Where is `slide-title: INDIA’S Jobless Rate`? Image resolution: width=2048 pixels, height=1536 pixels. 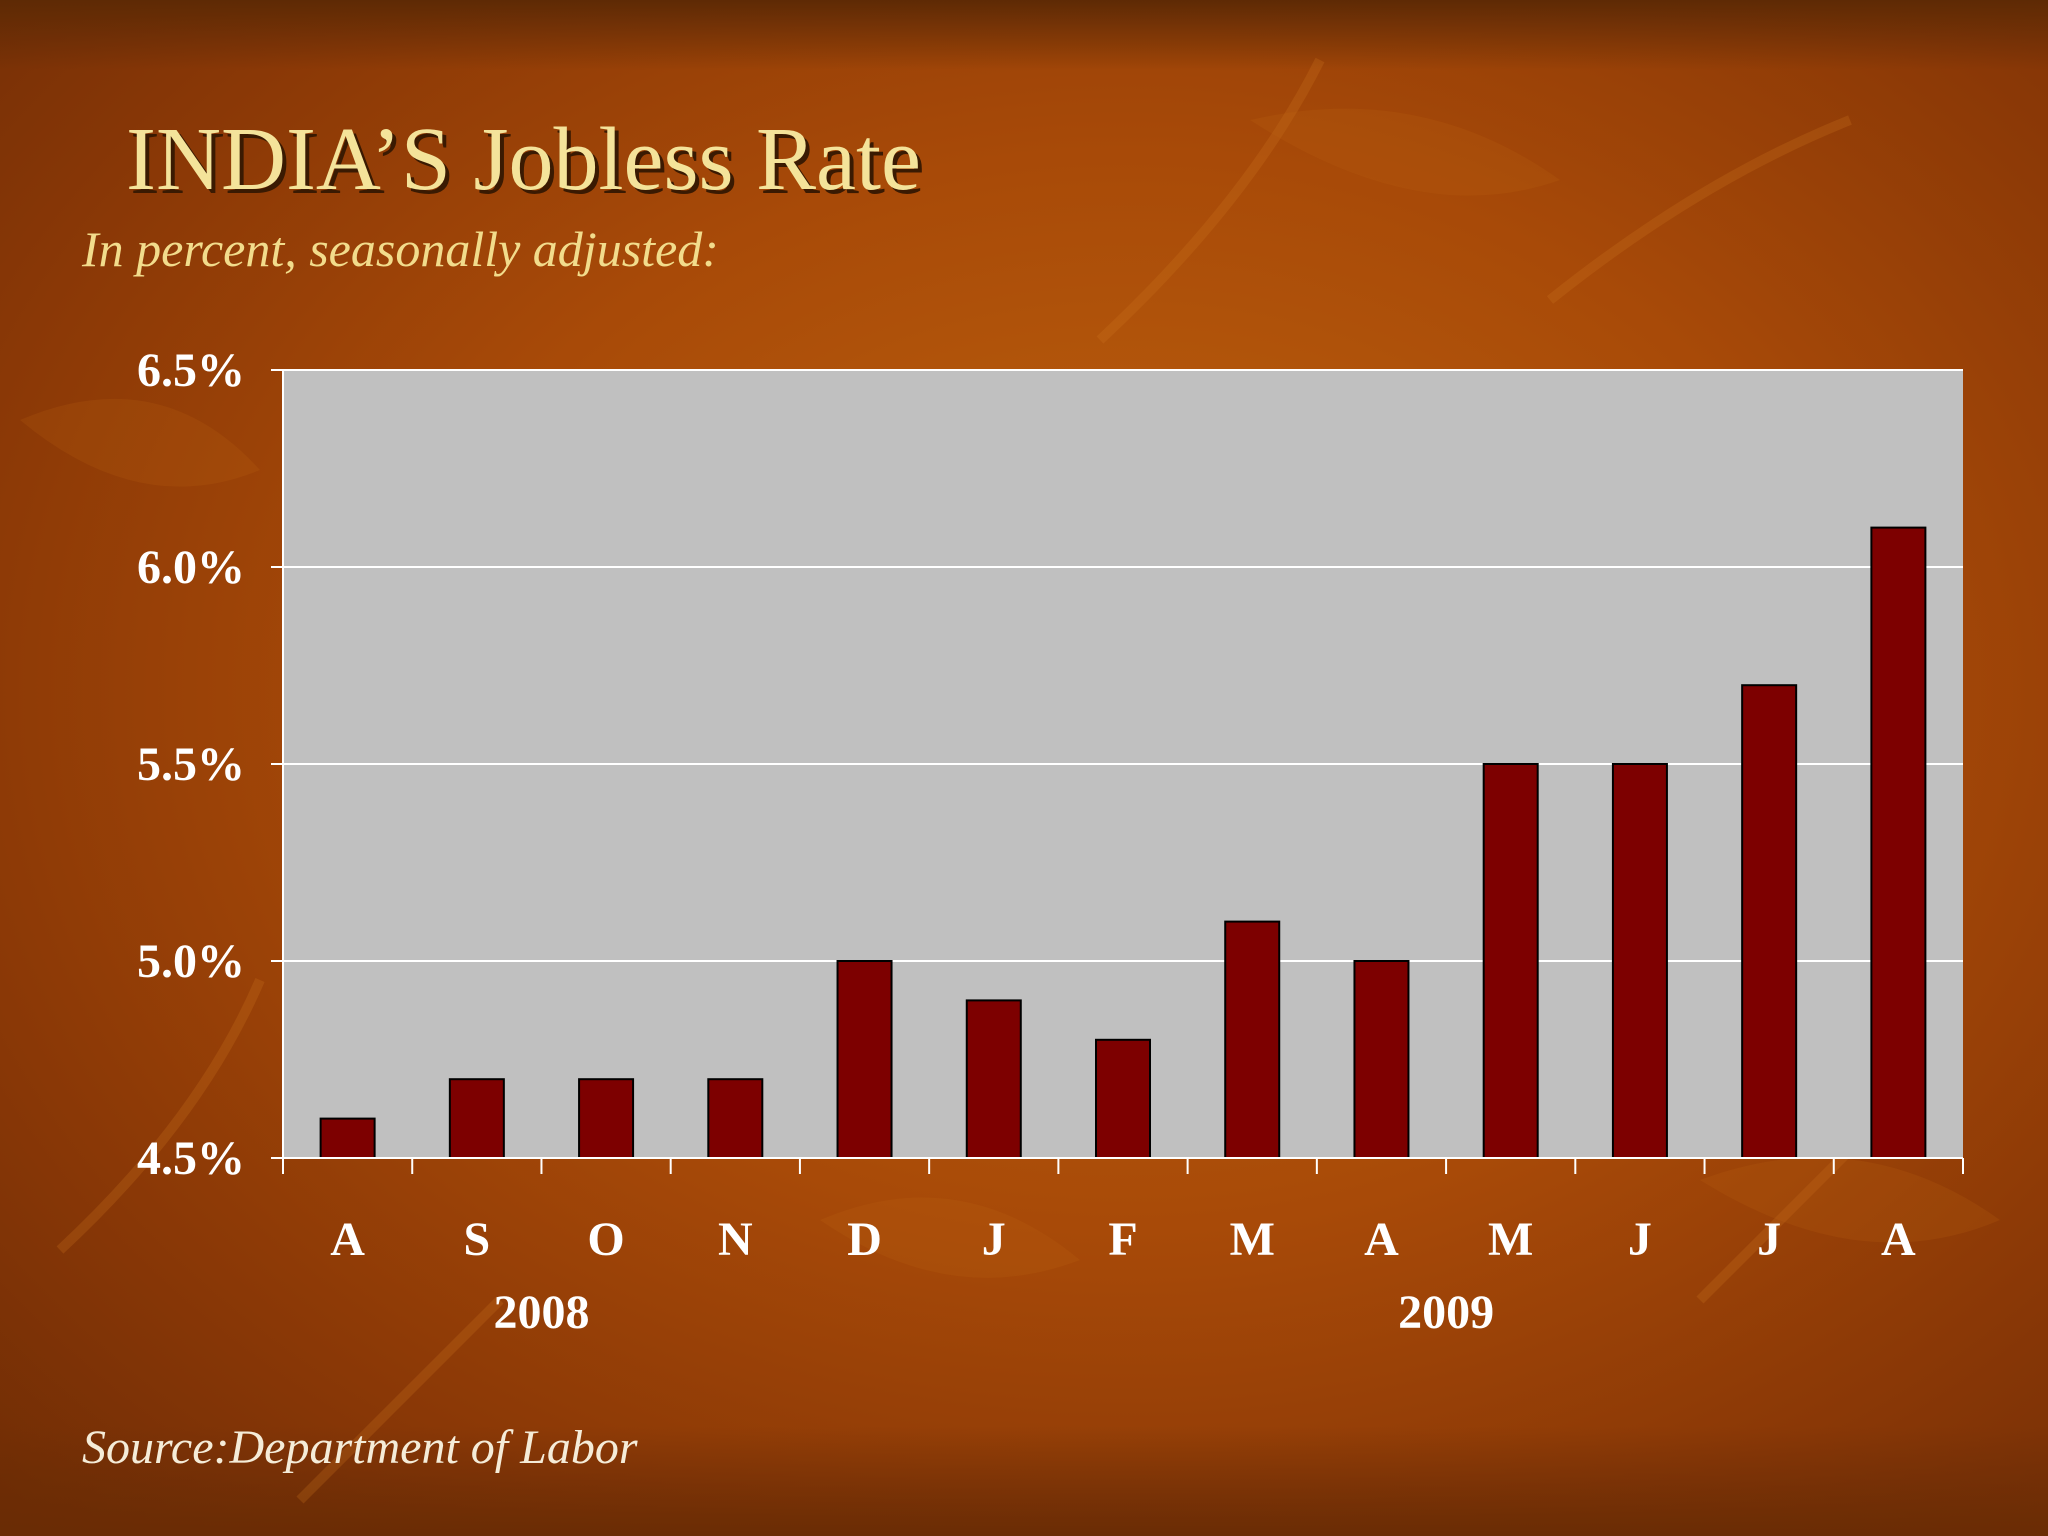
slide-title: INDIA’S Jobless Rate is located at coordinates (523, 159).